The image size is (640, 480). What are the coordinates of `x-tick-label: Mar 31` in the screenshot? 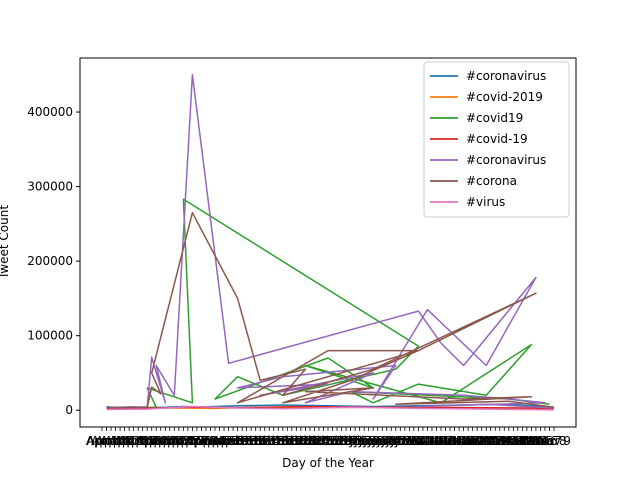 It's located at (527, 441).